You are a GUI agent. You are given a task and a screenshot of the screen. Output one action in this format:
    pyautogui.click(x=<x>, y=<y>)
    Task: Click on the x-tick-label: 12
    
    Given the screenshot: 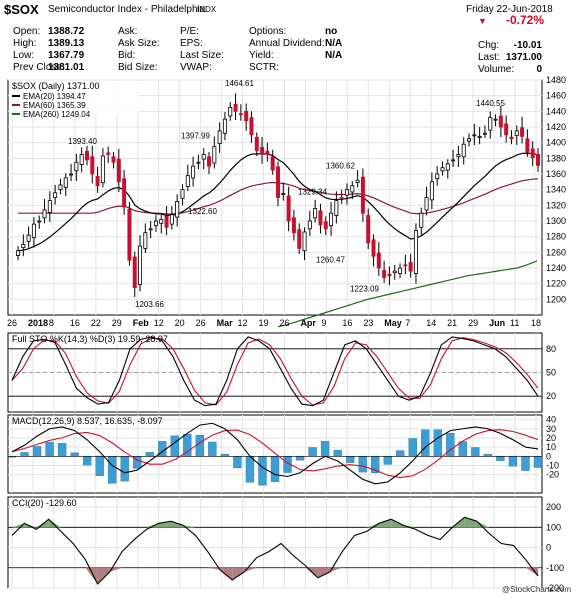 What is the action you would take?
    pyautogui.click(x=159, y=323)
    